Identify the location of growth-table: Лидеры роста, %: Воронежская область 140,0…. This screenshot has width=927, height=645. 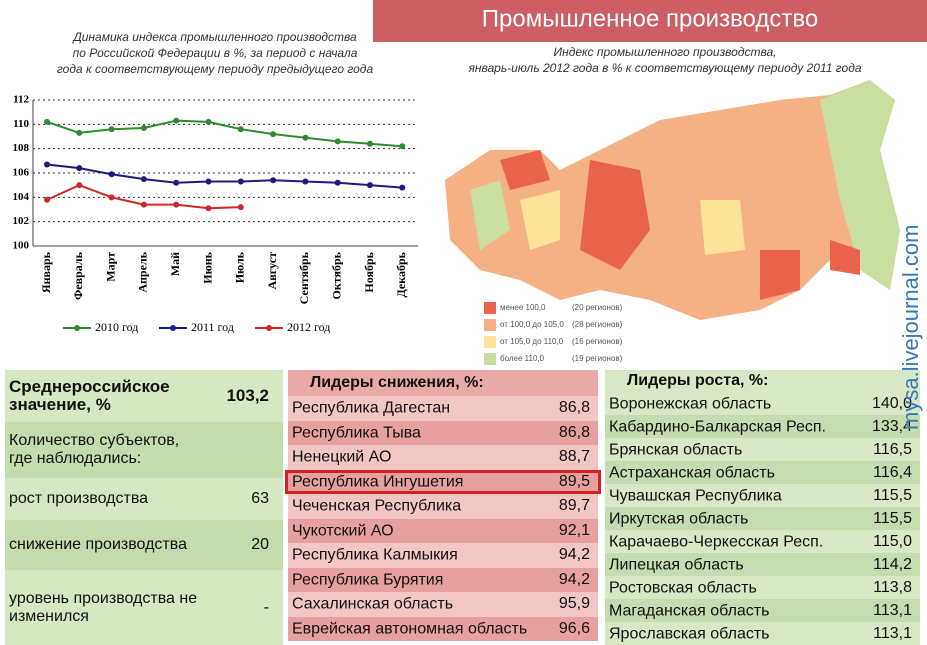
(762, 507).